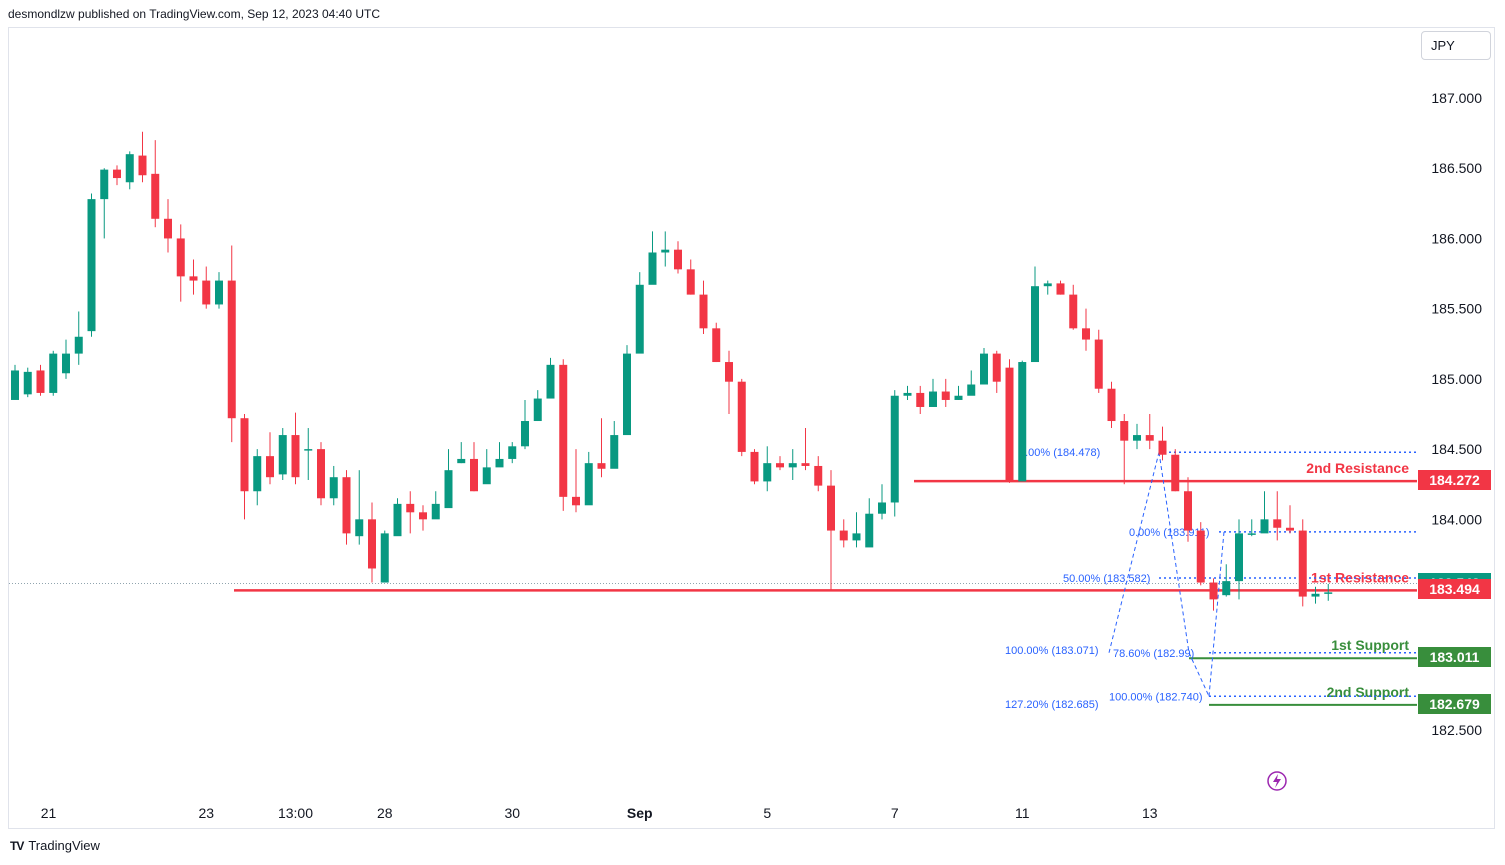  I want to click on currency-label: JPY, so click(1456, 45).